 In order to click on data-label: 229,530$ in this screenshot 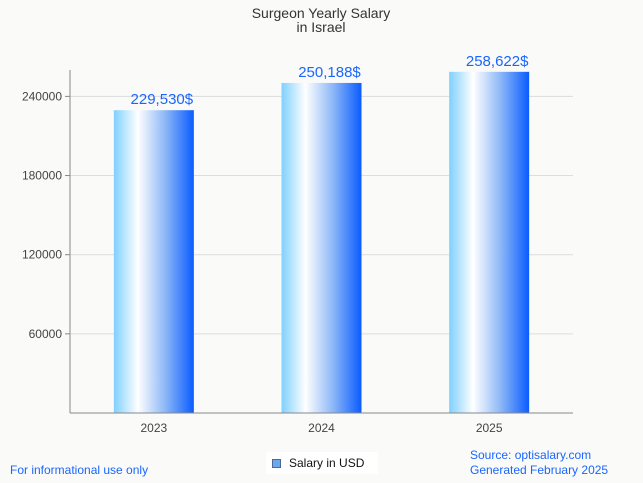, I will do `click(162, 99)`.